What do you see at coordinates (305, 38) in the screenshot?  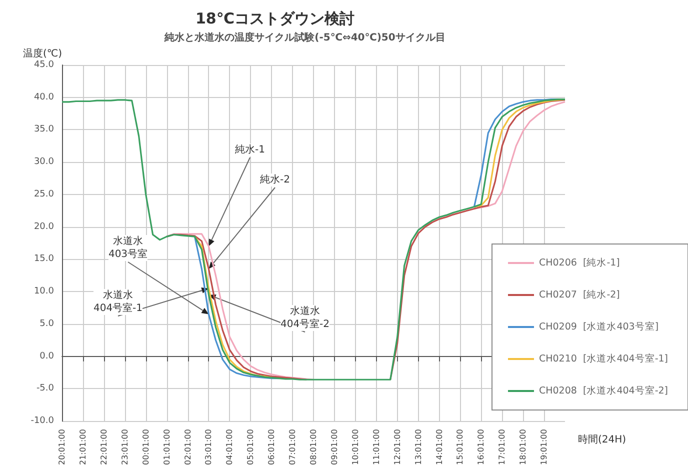 I see `chart-subtitle: 純水と水道水の温度サイクル試験(-5℃⇔40℃)50サイクル目` at bounding box center [305, 38].